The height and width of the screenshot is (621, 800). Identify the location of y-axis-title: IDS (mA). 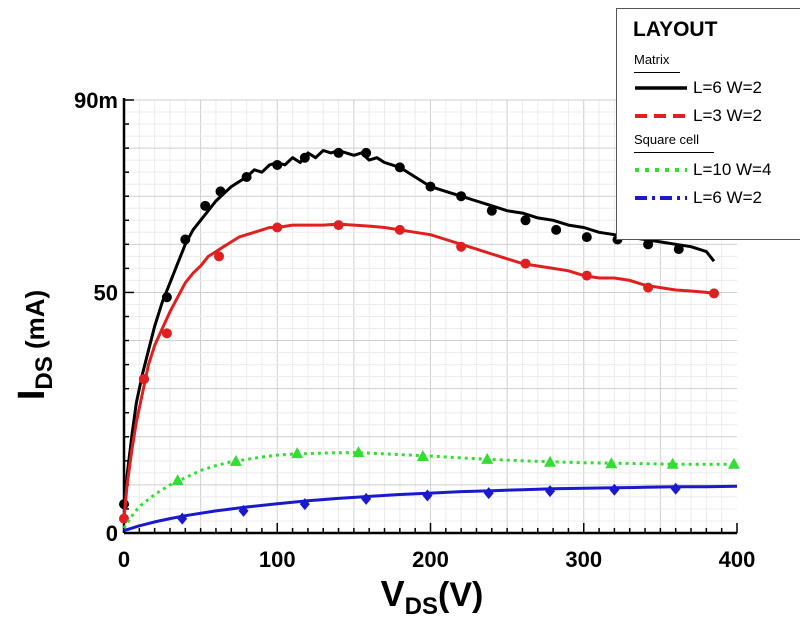
(34, 345).